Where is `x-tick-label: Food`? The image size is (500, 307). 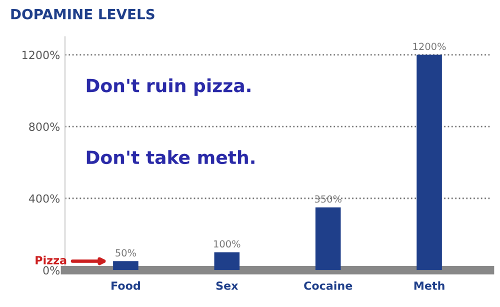 x-tick-label: Food is located at coordinates (126, 285).